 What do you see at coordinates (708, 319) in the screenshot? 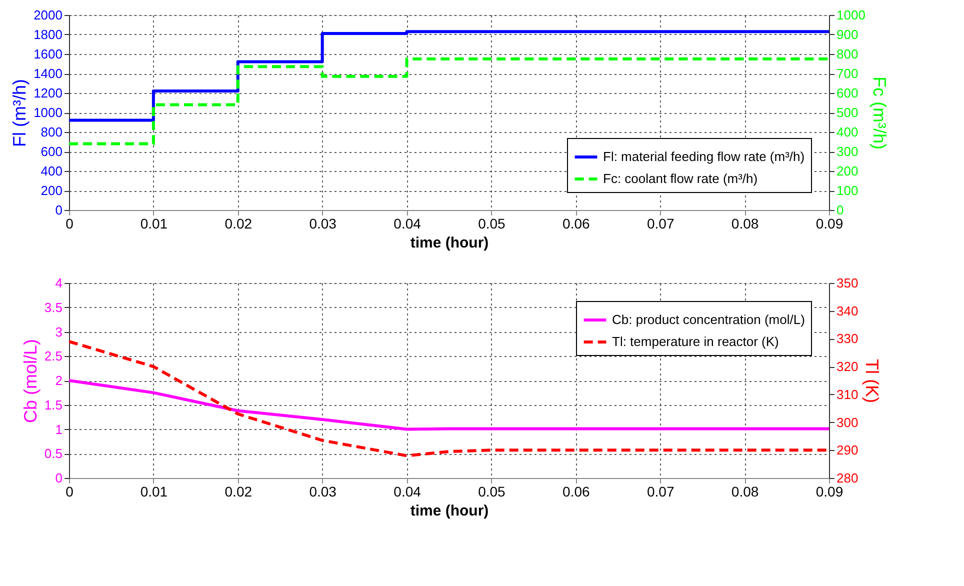
I see `legend-label: Cb: product concentration (mol/L)` at bounding box center [708, 319].